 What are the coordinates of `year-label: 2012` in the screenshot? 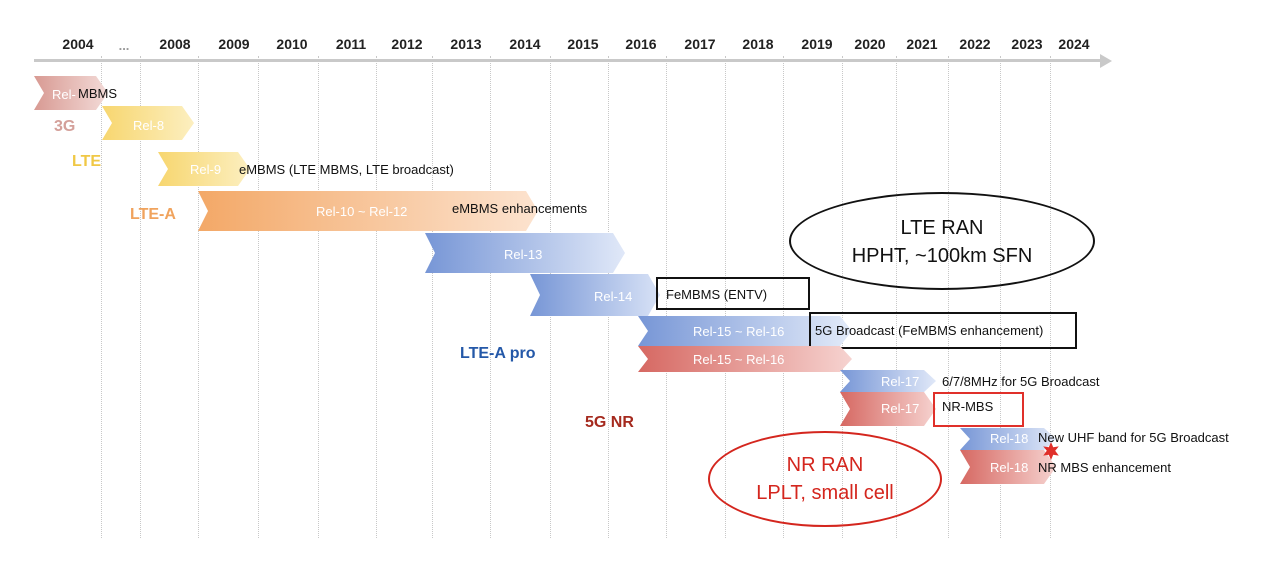 It's located at (407, 44).